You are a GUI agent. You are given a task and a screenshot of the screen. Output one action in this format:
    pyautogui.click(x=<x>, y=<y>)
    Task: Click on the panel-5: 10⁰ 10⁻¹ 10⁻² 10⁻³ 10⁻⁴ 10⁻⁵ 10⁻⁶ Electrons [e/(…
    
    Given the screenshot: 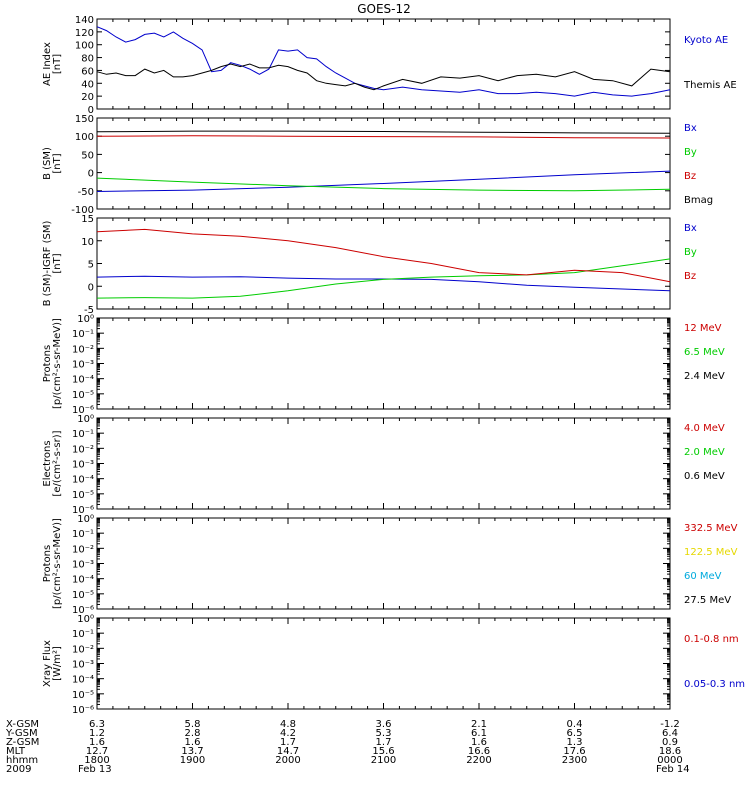 What is the action you would take?
    pyautogui.click(x=383, y=465)
    